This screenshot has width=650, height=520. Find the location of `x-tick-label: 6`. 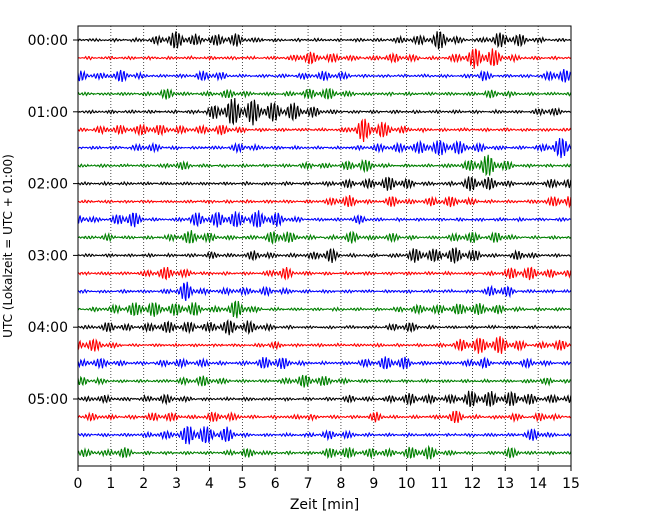

x-tick-label: 6 is located at coordinates (275, 484).